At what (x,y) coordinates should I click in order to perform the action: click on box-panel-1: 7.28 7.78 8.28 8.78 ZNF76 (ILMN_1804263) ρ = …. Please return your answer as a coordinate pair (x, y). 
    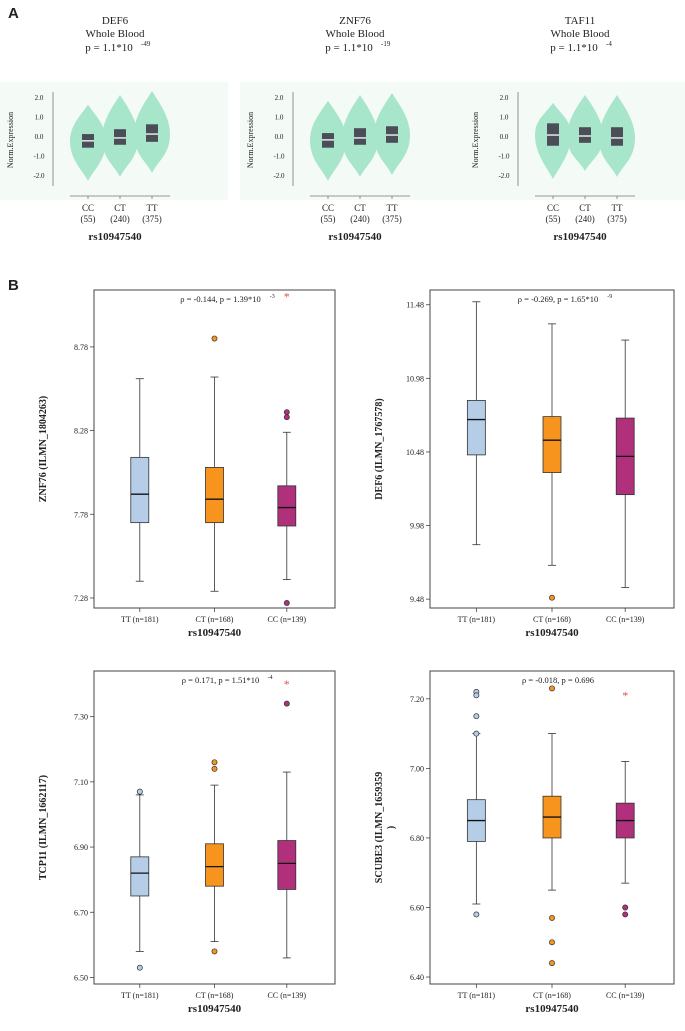
    Looking at the image, I should click on (187, 464).